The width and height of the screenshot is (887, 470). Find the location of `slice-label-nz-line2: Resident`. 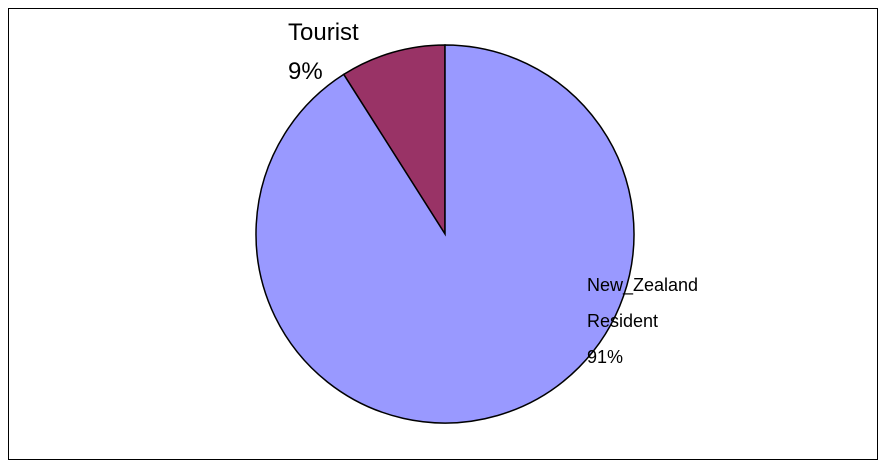

slice-label-nz-line2: Resident is located at coordinates (622, 321).